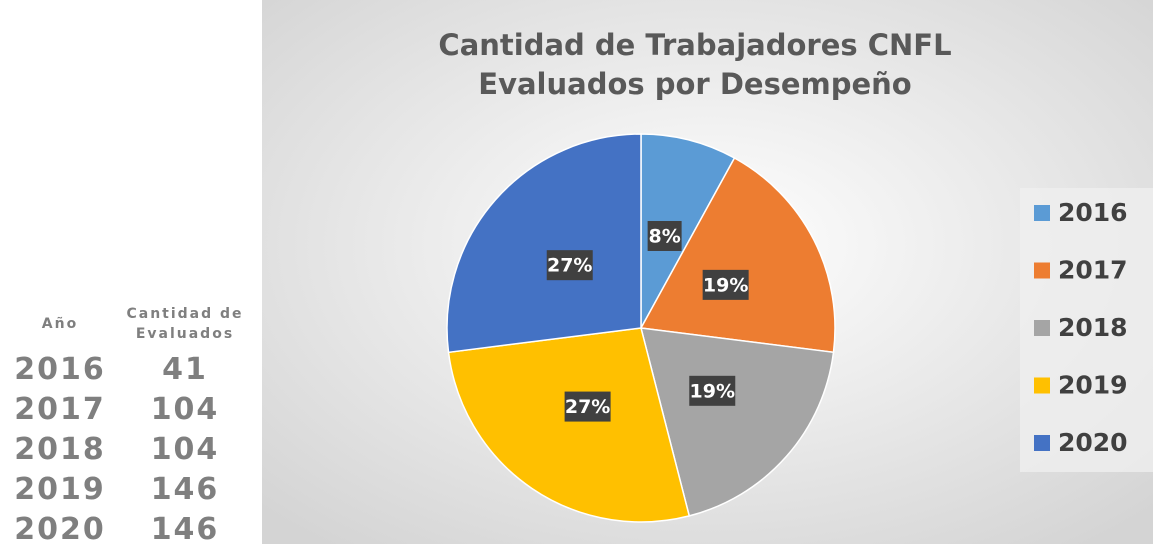 This screenshot has height=550, width=1153. What do you see at coordinates (1093, 270) in the screenshot?
I see `legend-label: 2017` at bounding box center [1093, 270].